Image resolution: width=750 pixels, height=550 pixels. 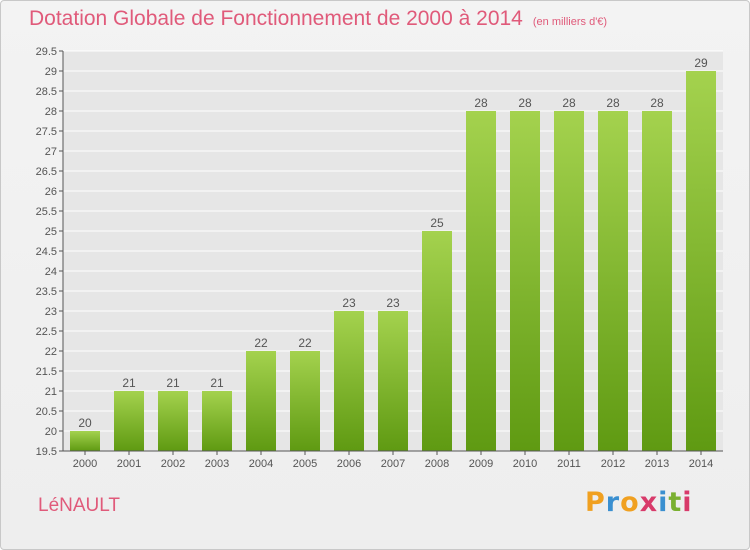 I want to click on x-tick-label: 2004, so click(x=261, y=464).